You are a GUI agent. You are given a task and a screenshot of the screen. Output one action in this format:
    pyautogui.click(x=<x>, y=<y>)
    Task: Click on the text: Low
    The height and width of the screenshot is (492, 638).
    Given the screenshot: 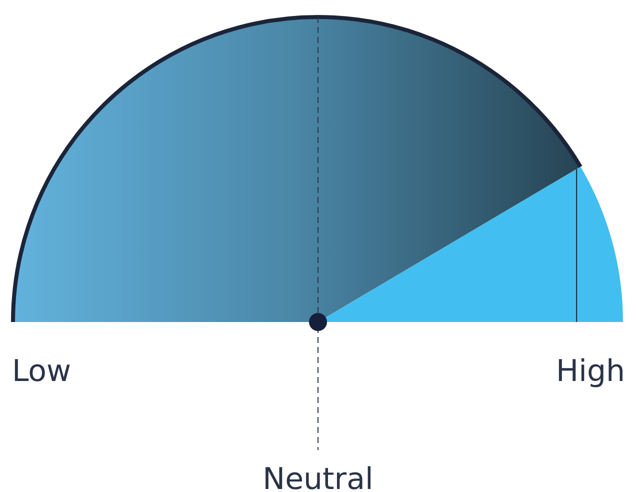 What is the action you would take?
    pyautogui.click(x=42, y=371)
    